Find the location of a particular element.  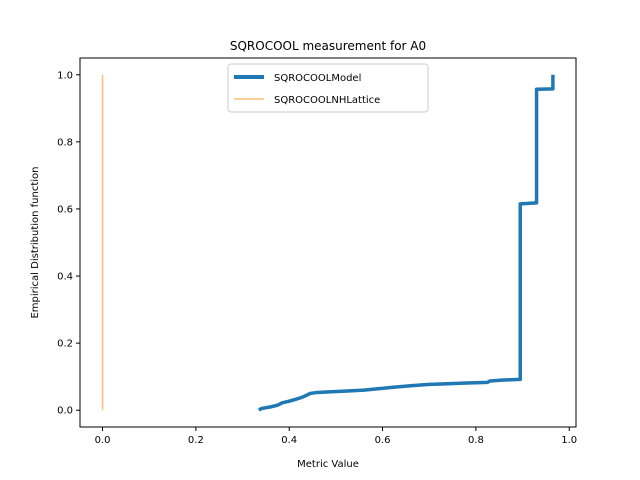

x-tick-label: 0.4 is located at coordinates (289, 440).